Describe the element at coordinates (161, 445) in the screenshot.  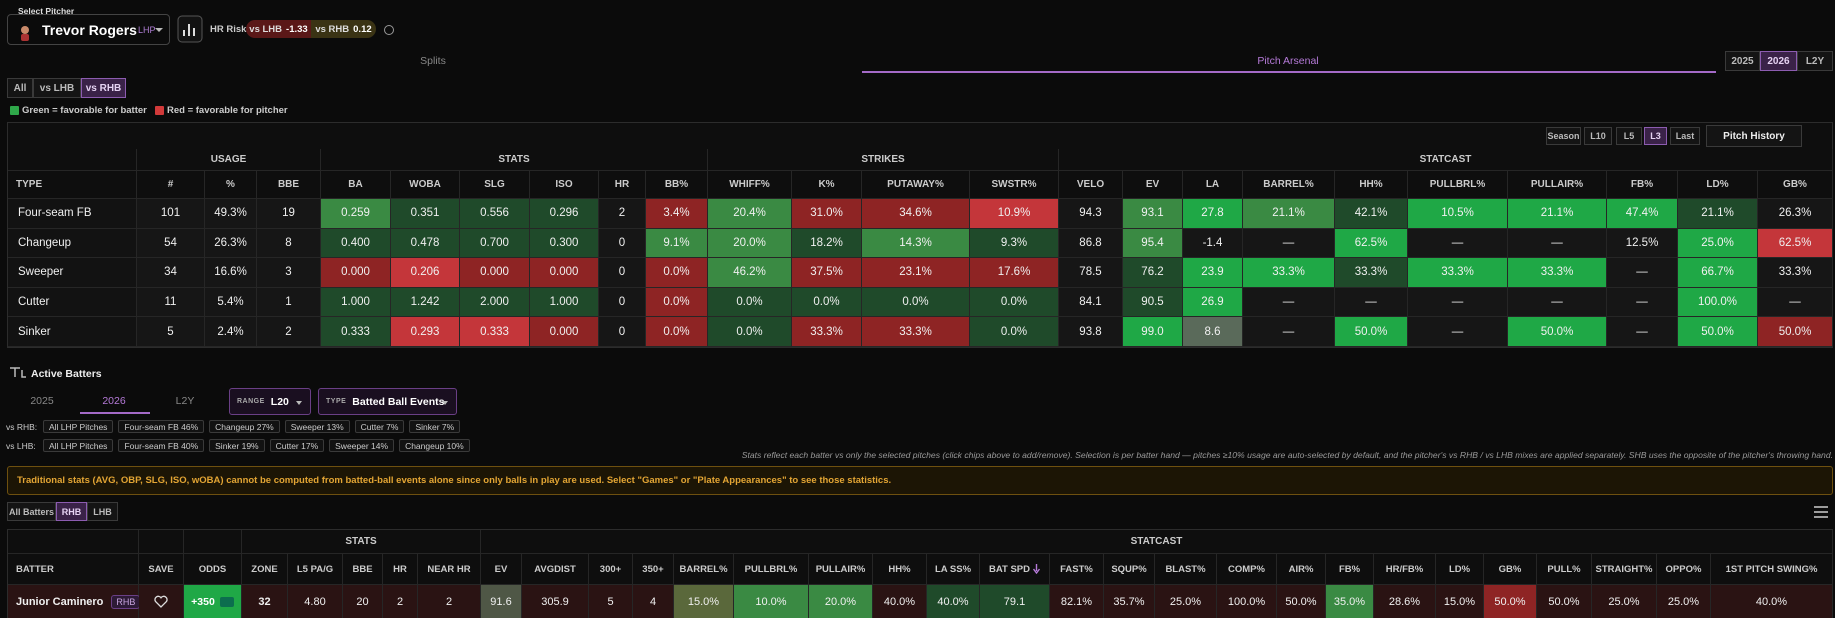
I see `pitch-chip: Four-seam FB 40%` at that location.